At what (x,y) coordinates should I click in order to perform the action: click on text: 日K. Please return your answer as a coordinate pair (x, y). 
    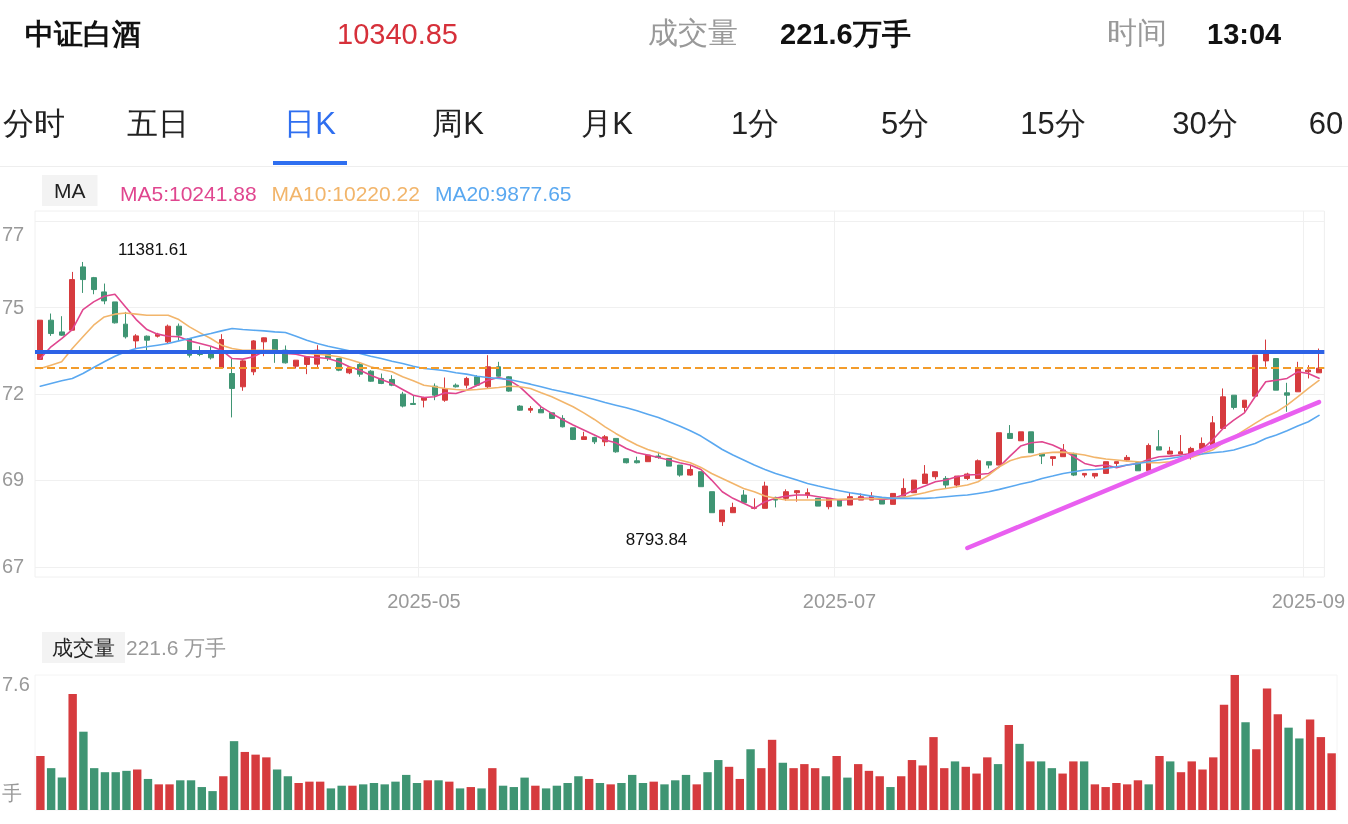
    Looking at the image, I should click on (310, 123).